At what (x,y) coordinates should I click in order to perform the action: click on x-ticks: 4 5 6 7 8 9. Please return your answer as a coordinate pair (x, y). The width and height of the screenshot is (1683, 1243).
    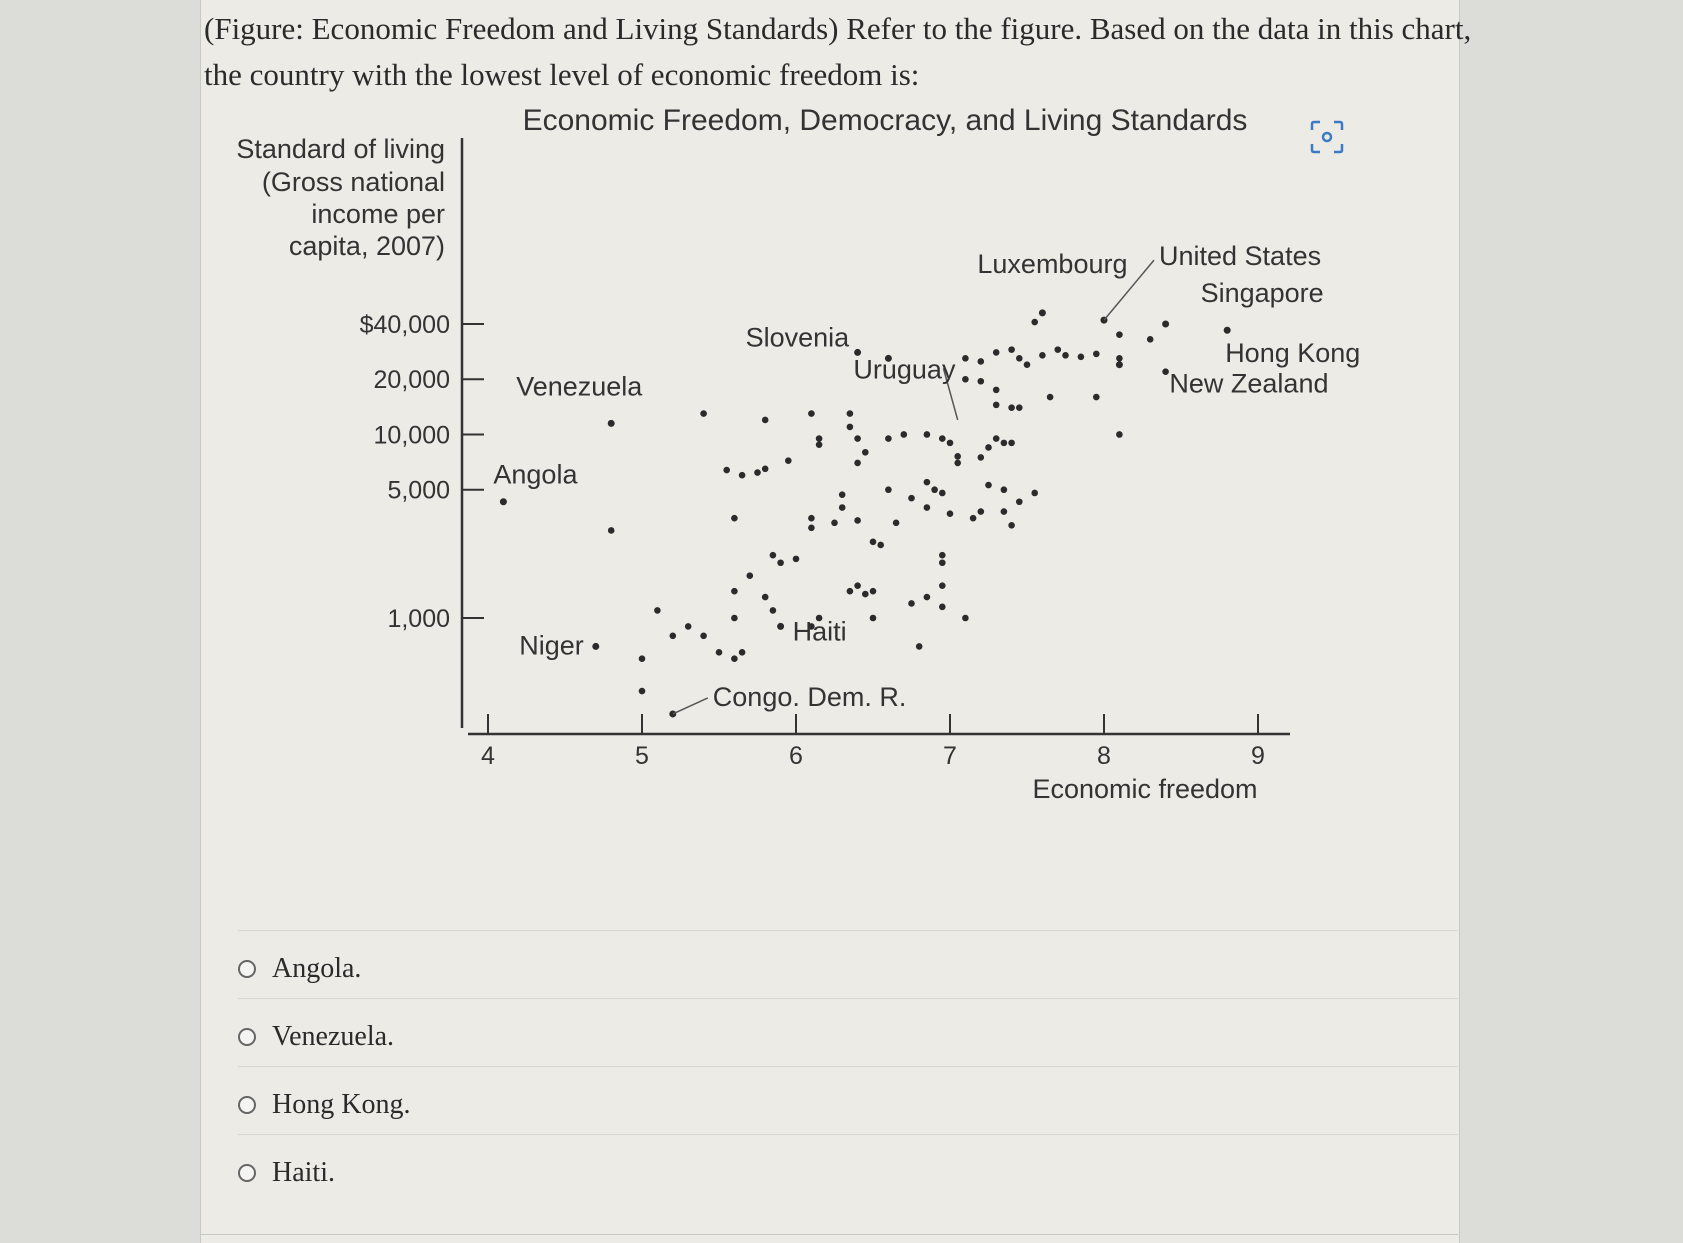
    Looking at the image, I should click on (873, 742).